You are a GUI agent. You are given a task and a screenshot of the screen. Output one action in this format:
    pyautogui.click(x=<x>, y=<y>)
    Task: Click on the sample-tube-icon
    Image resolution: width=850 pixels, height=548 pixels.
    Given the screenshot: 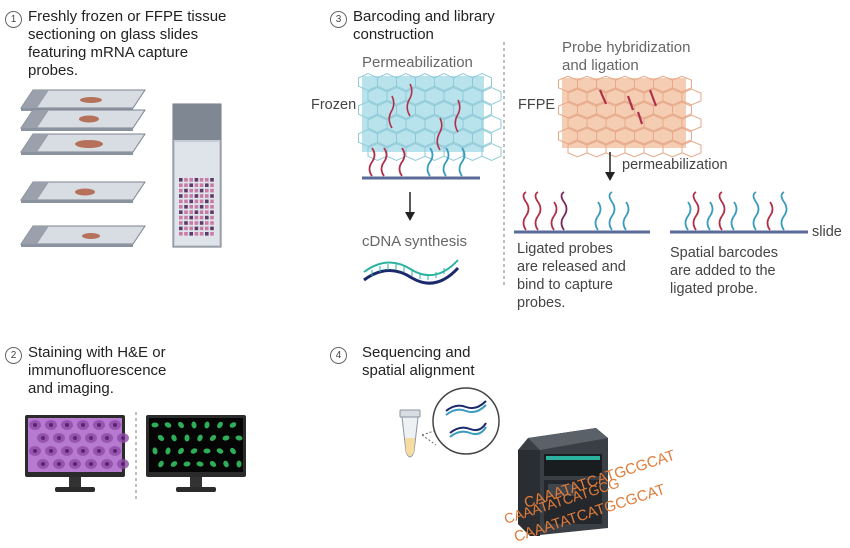 What is the action you would take?
    pyautogui.click(x=410, y=433)
    